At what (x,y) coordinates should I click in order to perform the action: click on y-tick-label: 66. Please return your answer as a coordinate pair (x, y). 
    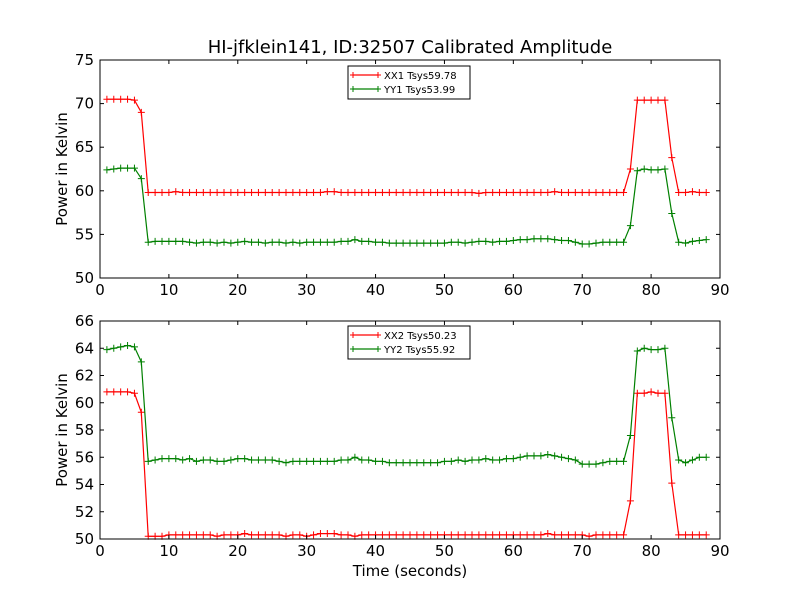
    Looking at the image, I should click on (84, 321).